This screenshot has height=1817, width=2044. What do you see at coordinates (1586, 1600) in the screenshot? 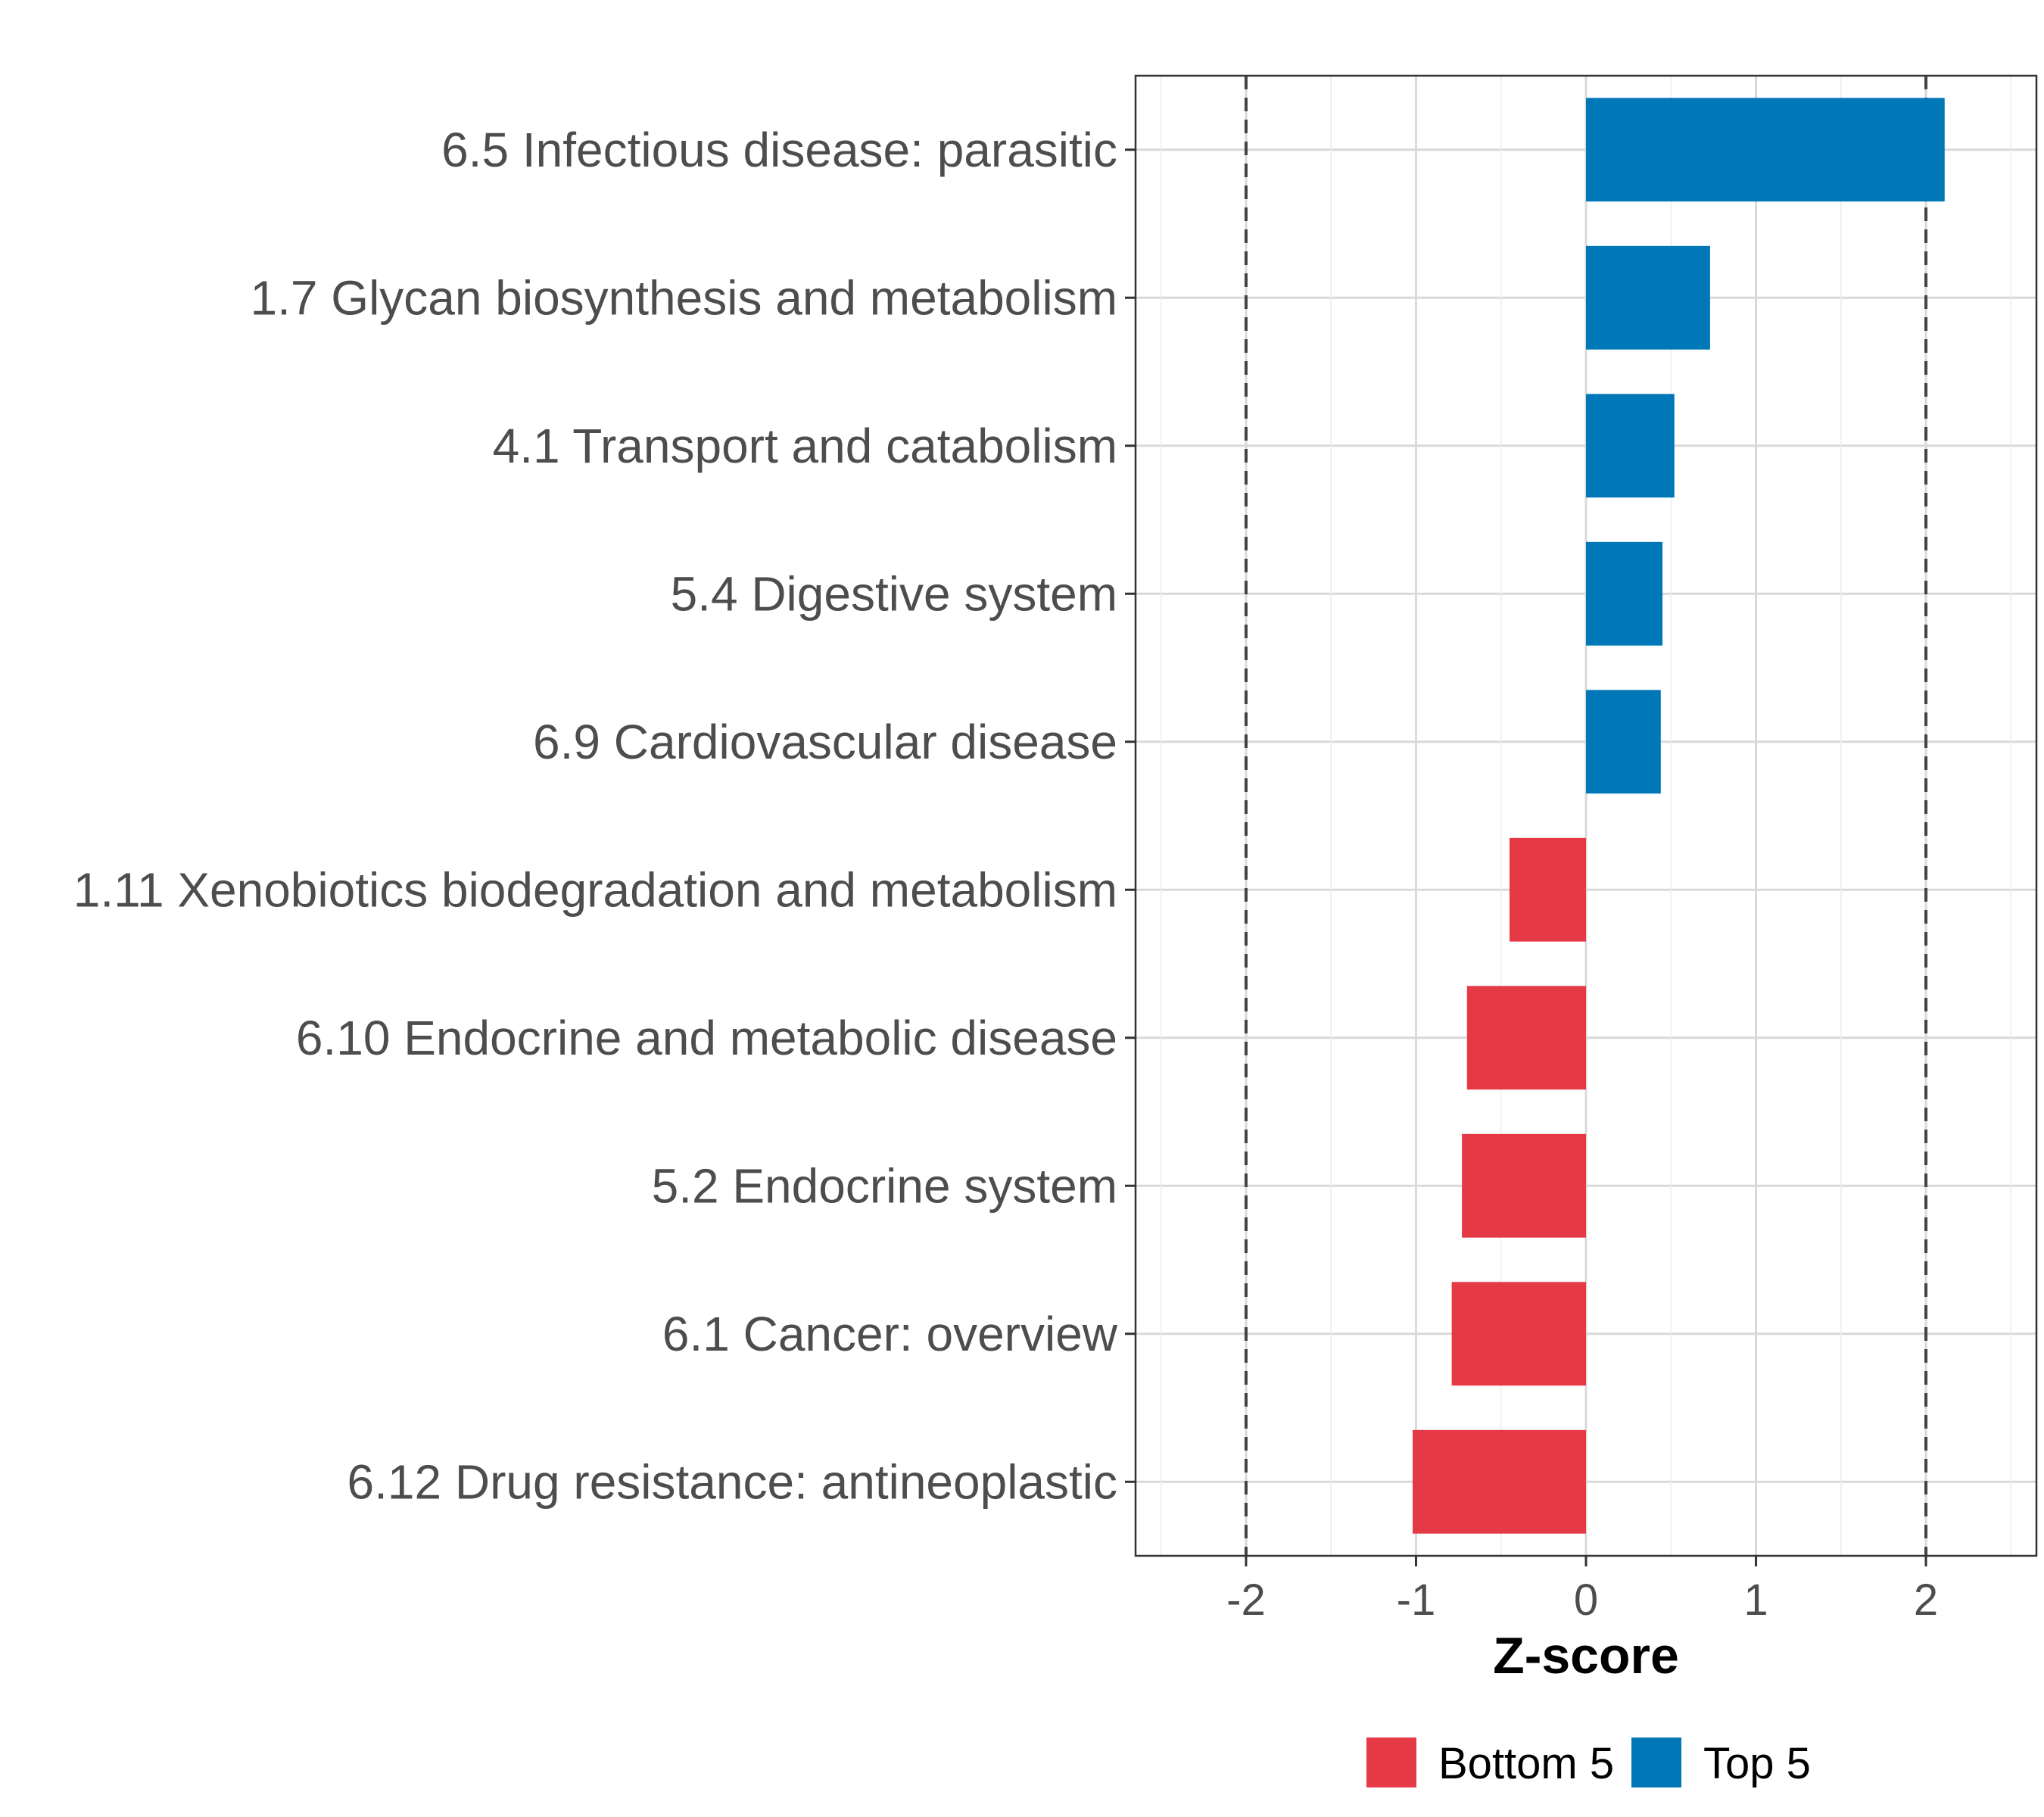
I see `x-tick-label: 0` at bounding box center [1586, 1600].